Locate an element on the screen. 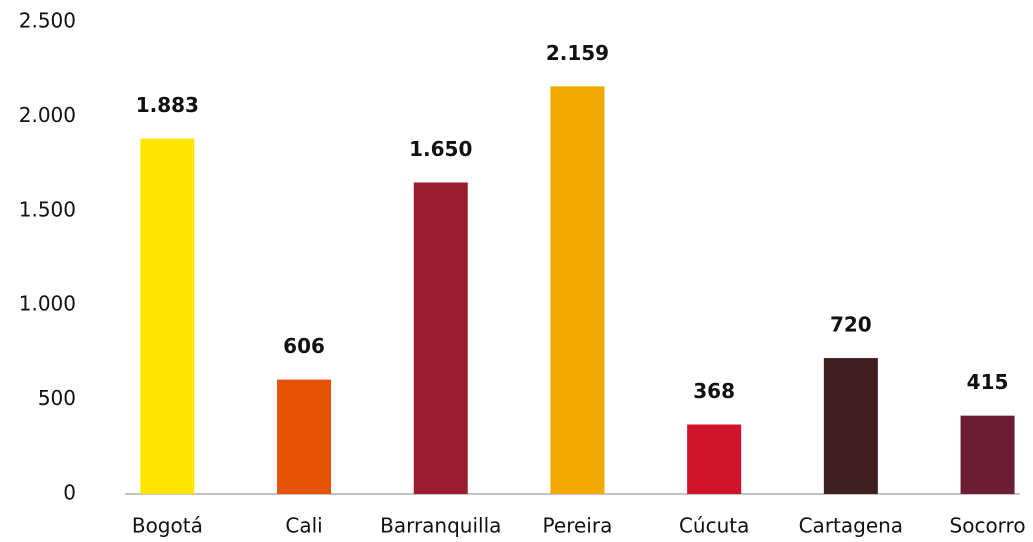 Image resolution: width=1033 pixels, height=542 pixels. y-tick-label: 1.500 is located at coordinates (47, 209).